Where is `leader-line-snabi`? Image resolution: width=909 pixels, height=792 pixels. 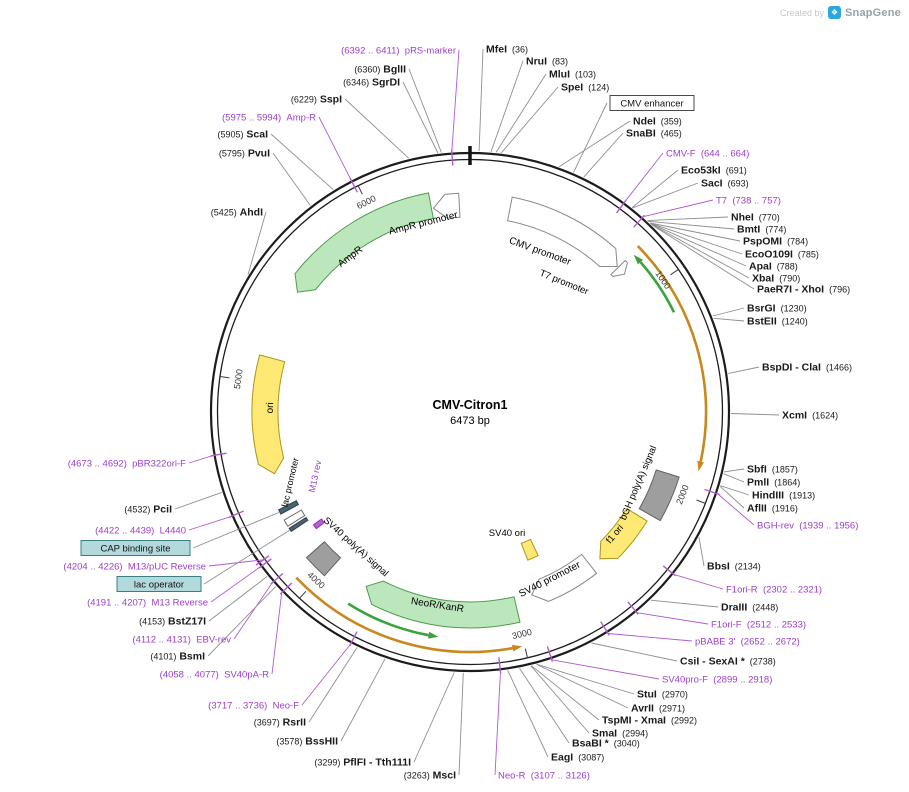
leader-line-snabi is located at coordinates (603, 155).